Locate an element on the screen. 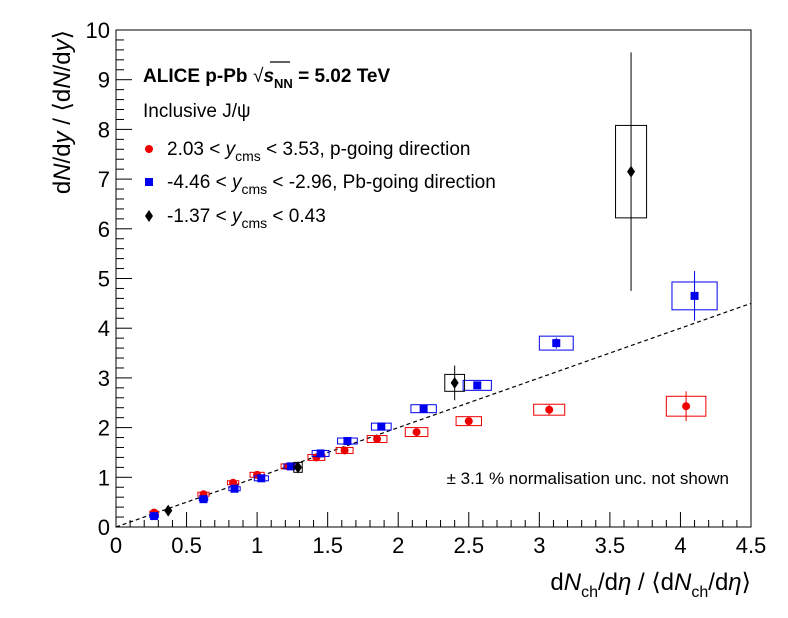  y-tick-label: 9 is located at coordinates (104, 80).